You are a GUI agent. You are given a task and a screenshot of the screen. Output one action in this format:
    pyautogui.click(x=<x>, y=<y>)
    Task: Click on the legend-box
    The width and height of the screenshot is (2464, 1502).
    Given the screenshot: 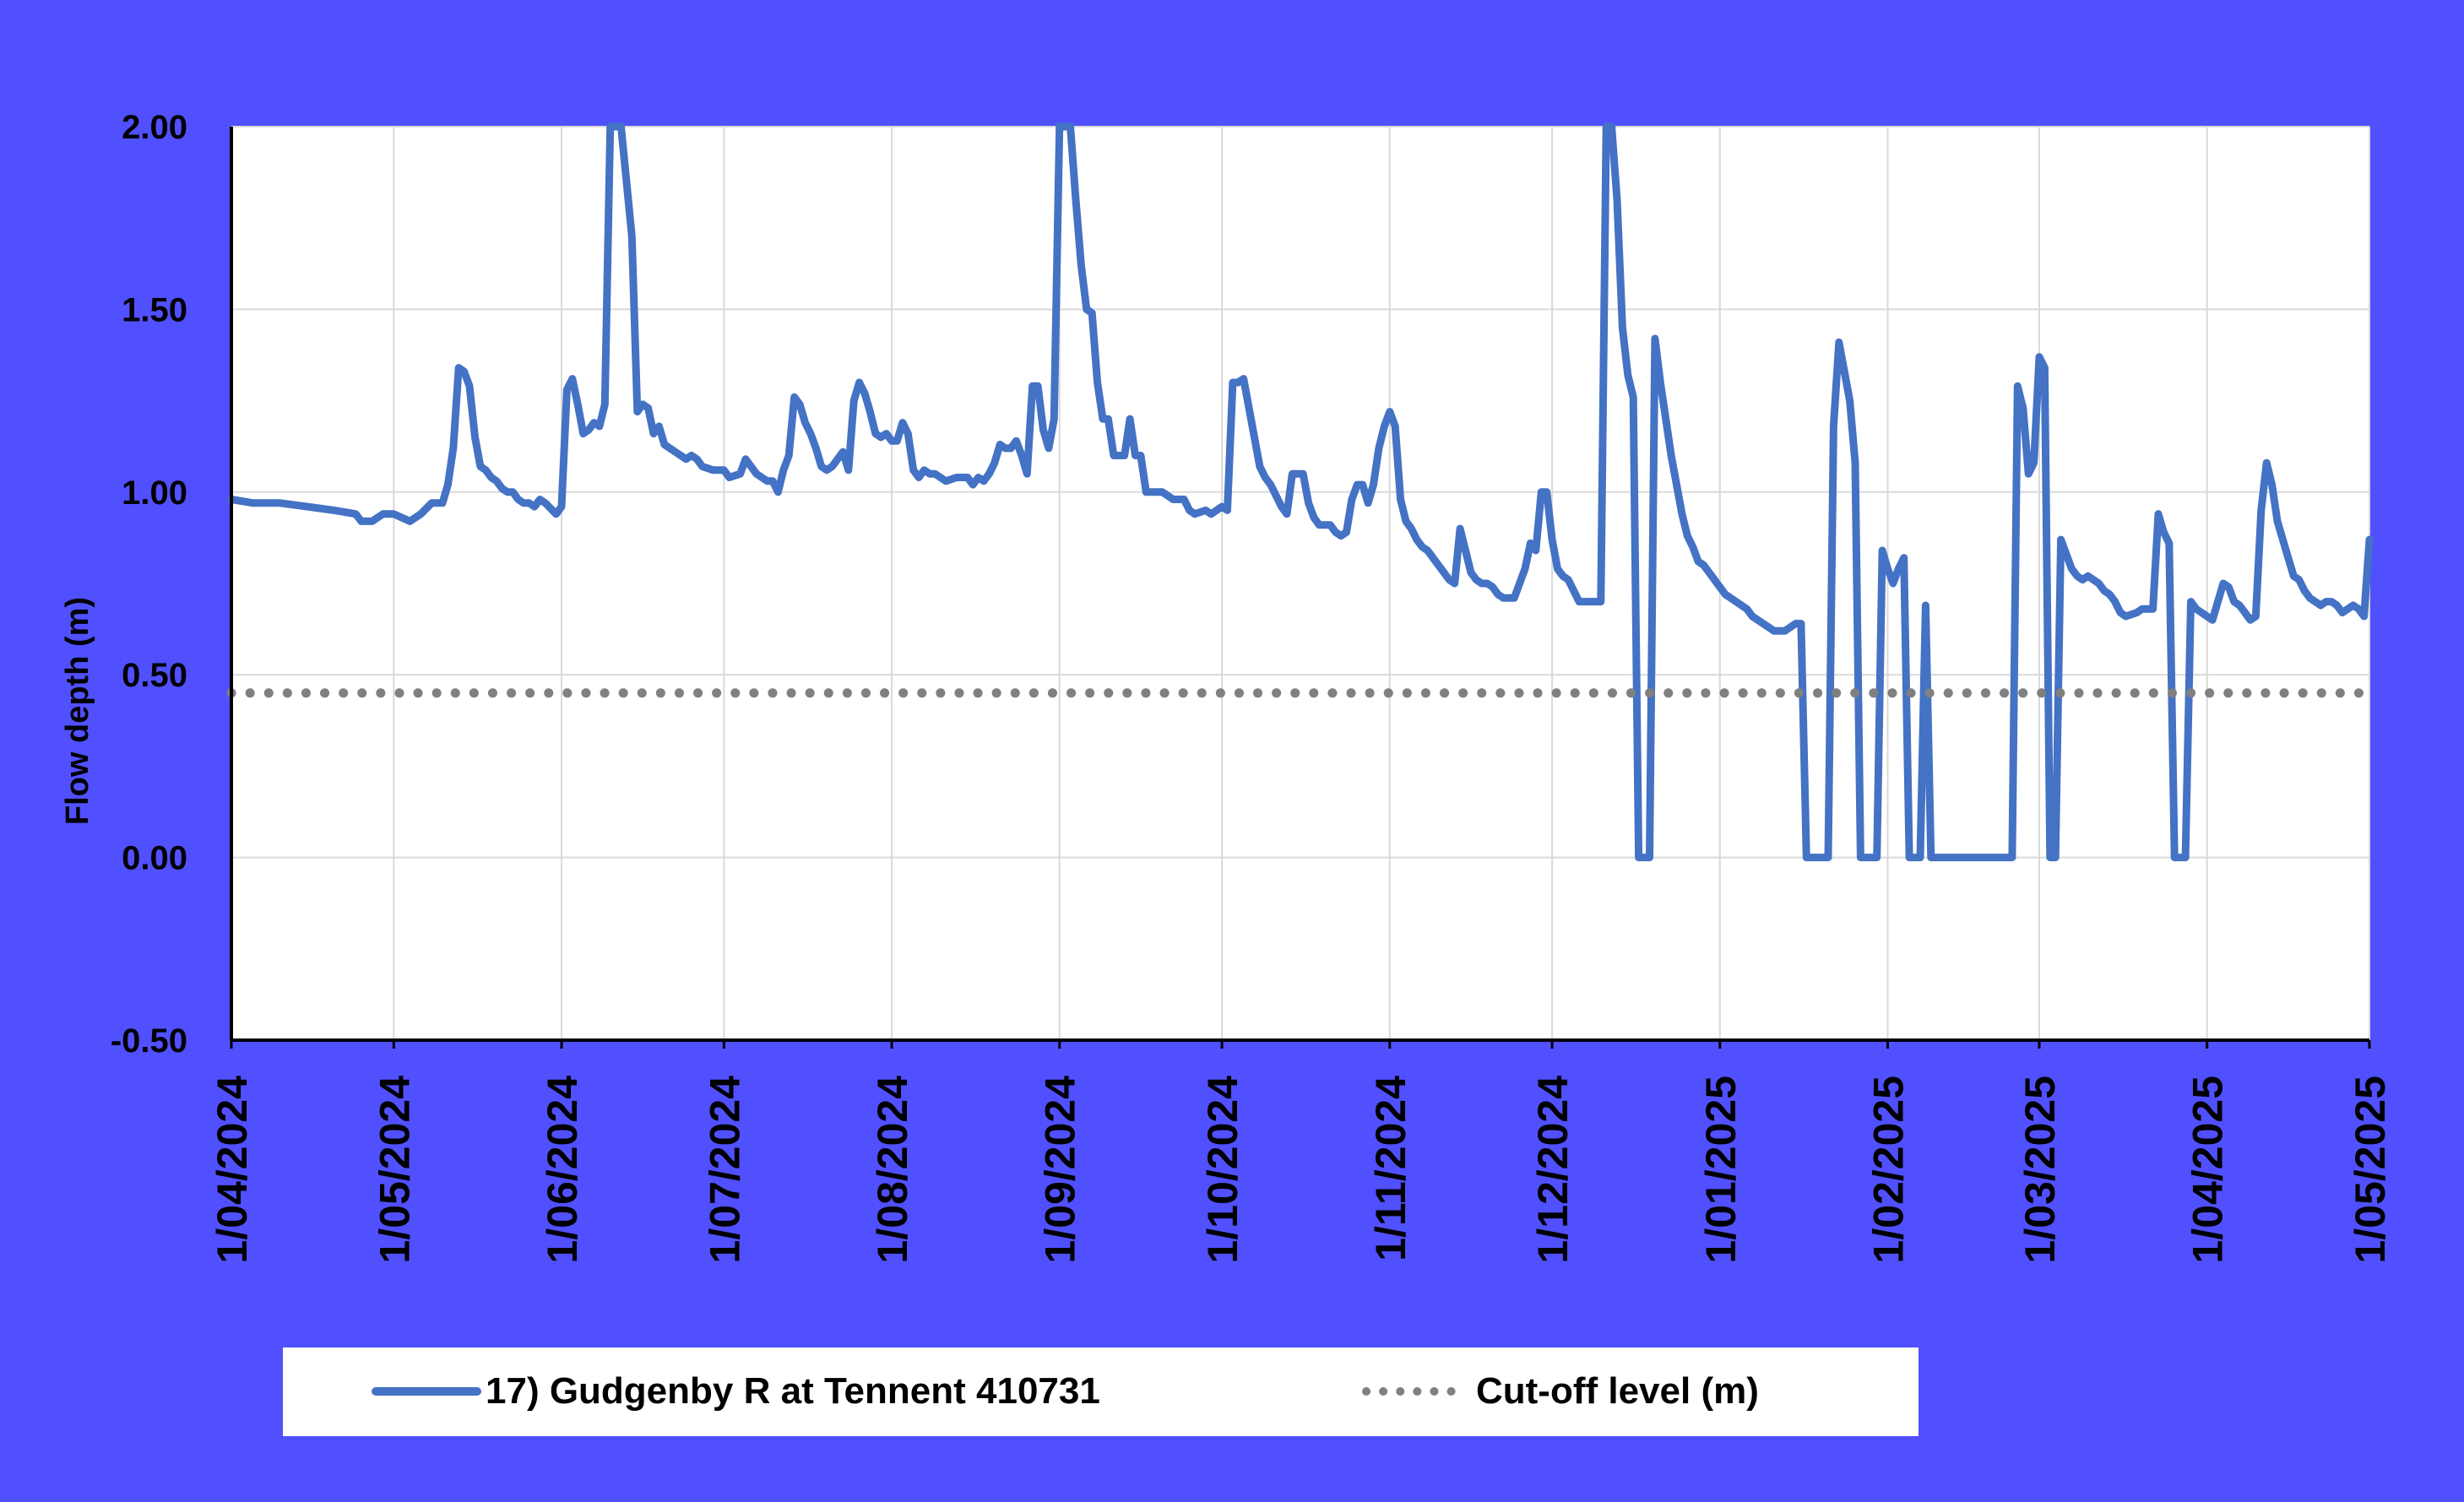 What is the action you would take?
    pyautogui.click(x=1101, y=1391)
    